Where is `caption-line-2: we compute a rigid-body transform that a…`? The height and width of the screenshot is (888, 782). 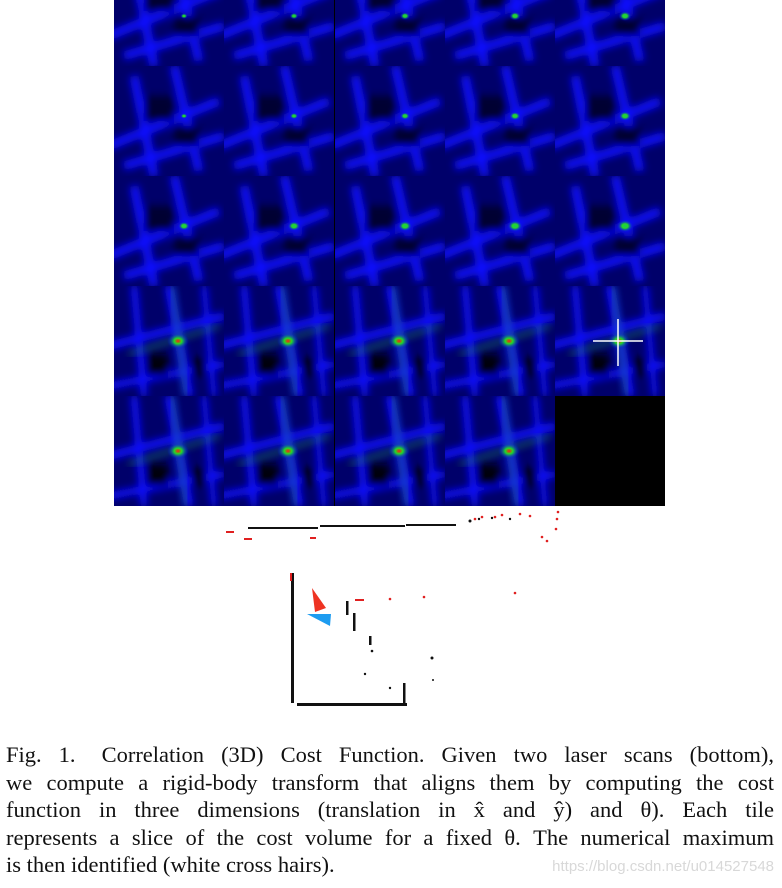
caption-line-2: we compute a rigid-body transform that a… is located at coordinates (390, 782).